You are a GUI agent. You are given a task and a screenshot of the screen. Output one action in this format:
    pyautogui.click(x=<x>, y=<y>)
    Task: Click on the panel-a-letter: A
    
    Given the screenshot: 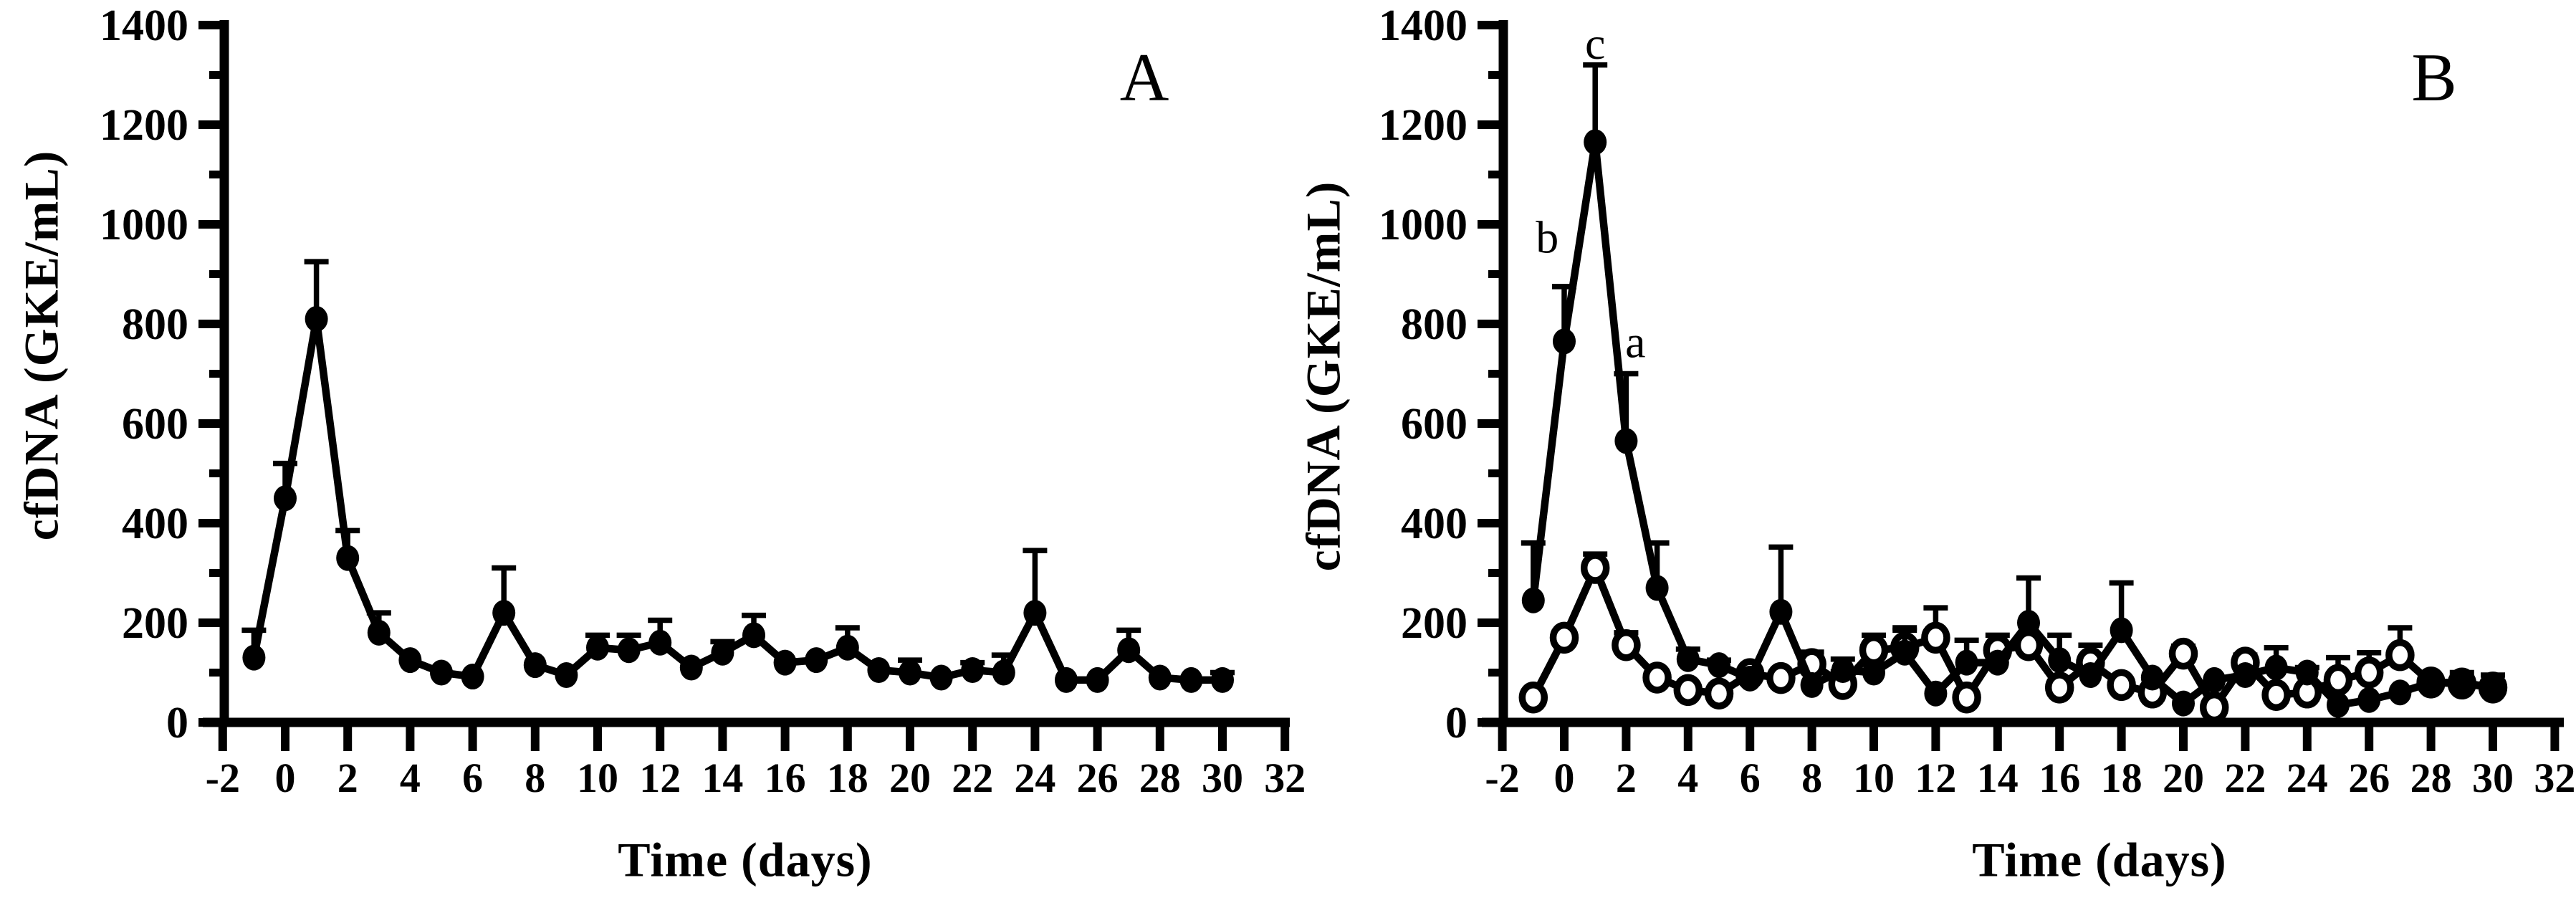 What is the action you would take?
    pyautogui.click(x=1144, y=77)
    